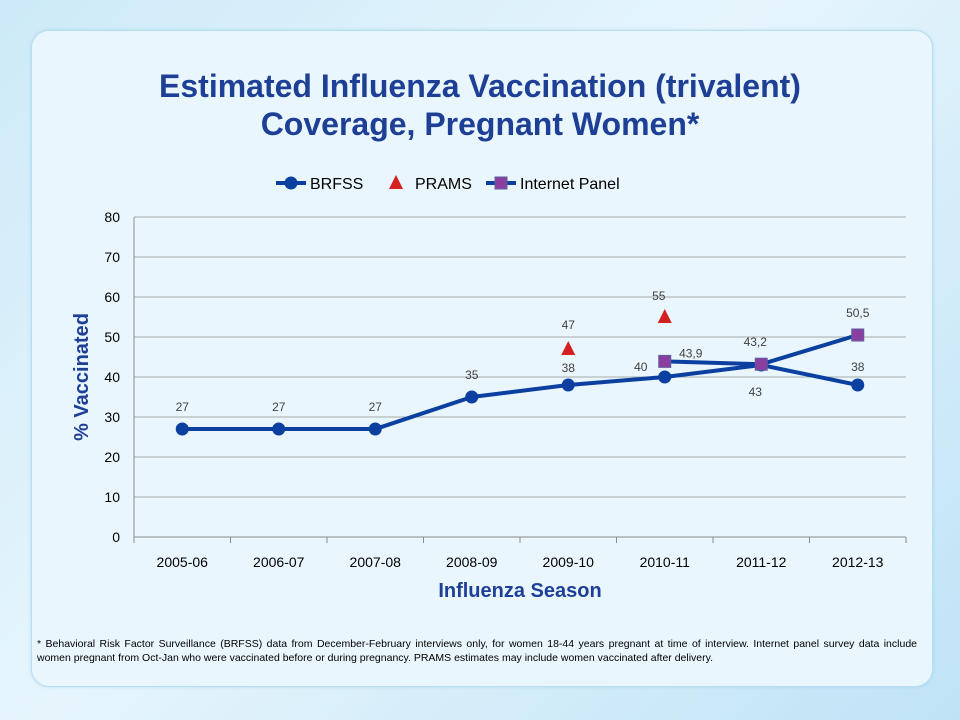 This screenshot has width=960, height=720. Describe the element at coordinates (691, 353) in the screenshot. I see `data-label-internet-panel: 43,9` at that location.